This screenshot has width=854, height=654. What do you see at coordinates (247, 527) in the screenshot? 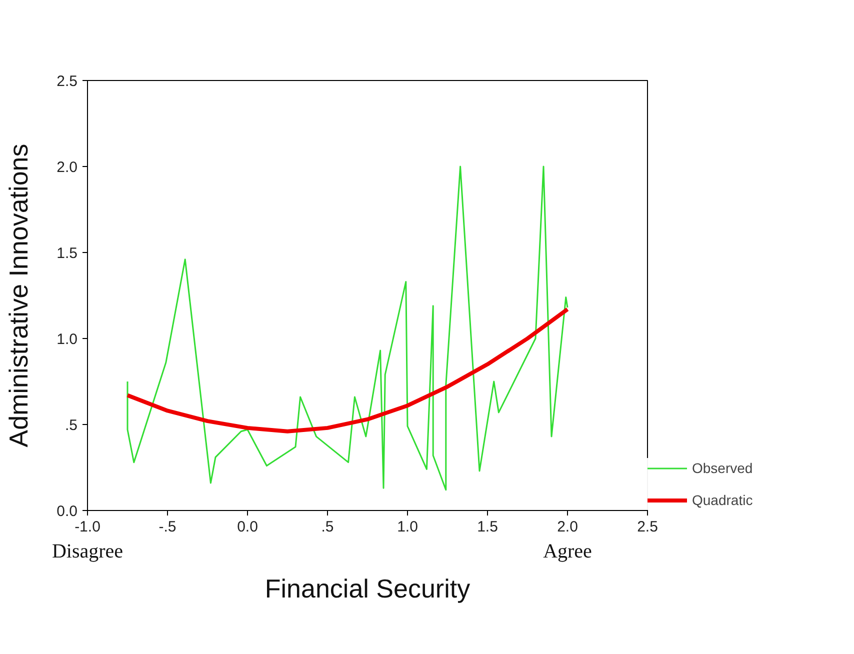
I see `x-tick-label: 0.0` at bounding box center [247, 527].